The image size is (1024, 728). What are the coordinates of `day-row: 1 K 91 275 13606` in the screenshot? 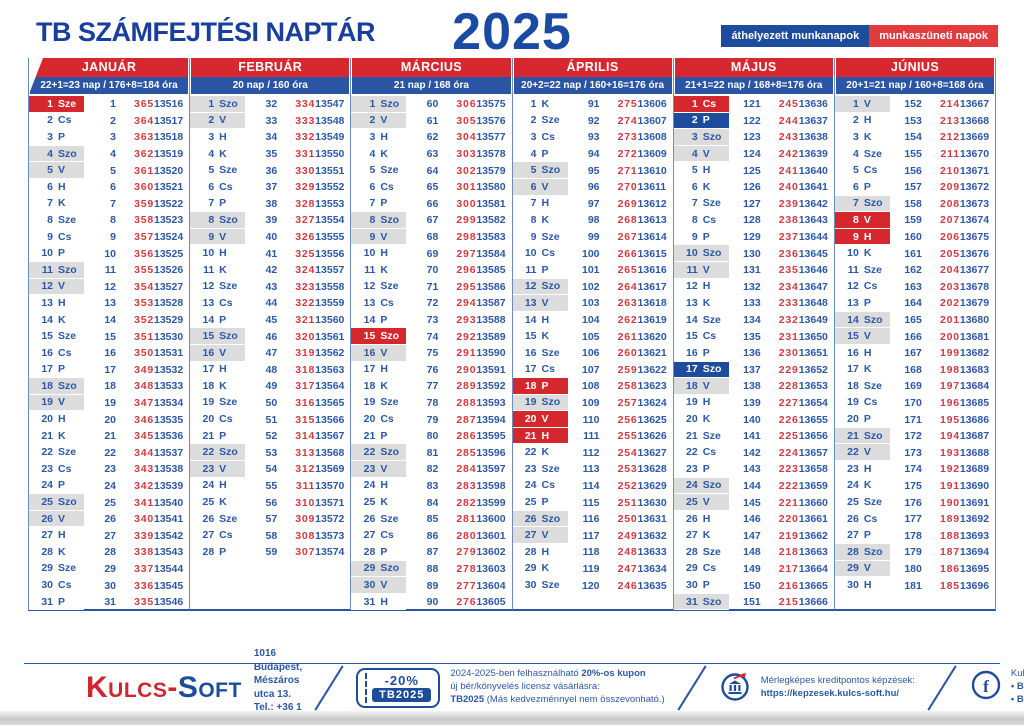 It's located at (592, 104).